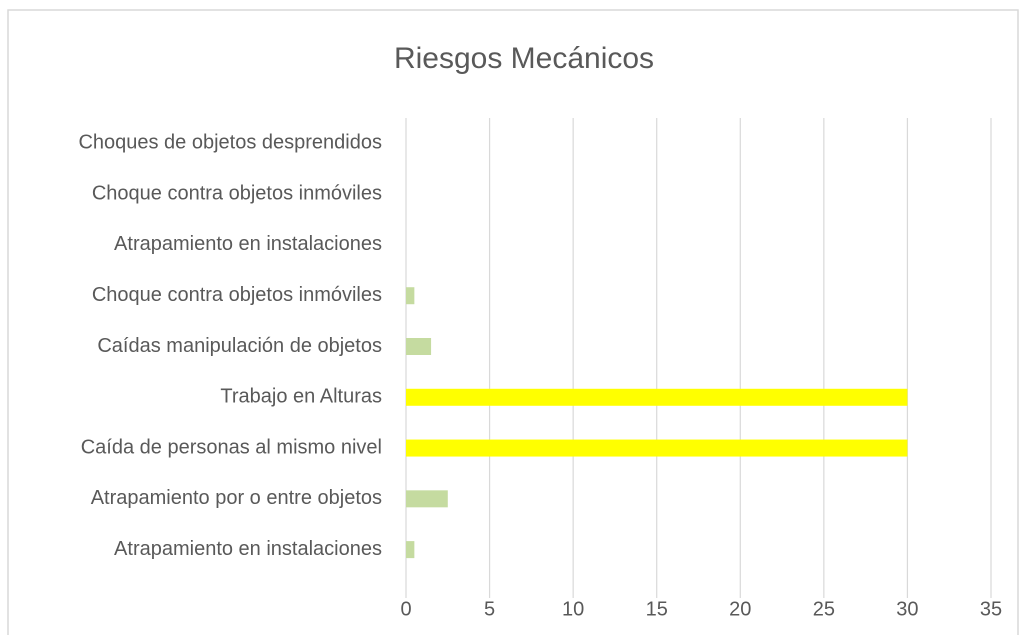 The height and width of the screenshot is (640, 1026). Describe the element at coordinates (524, 58) in the screenshot. I see `chart-title: Riesgos Mecánicos` at that location.